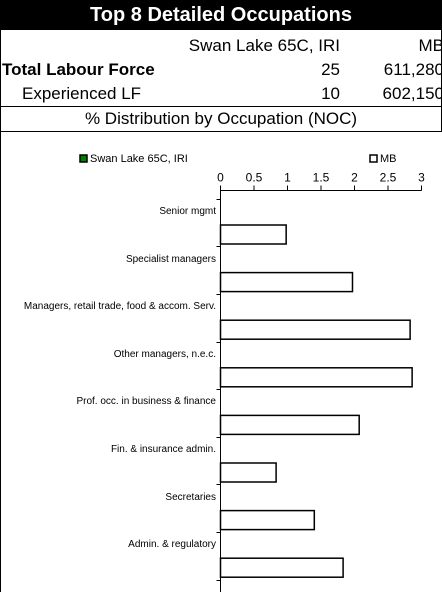 Image resolution: width=442 pixels, height=592 pixels. What do you see at coordinates (330, 69) in the screenshot?
I see `cell: 25` at bounding box center [330, 69].